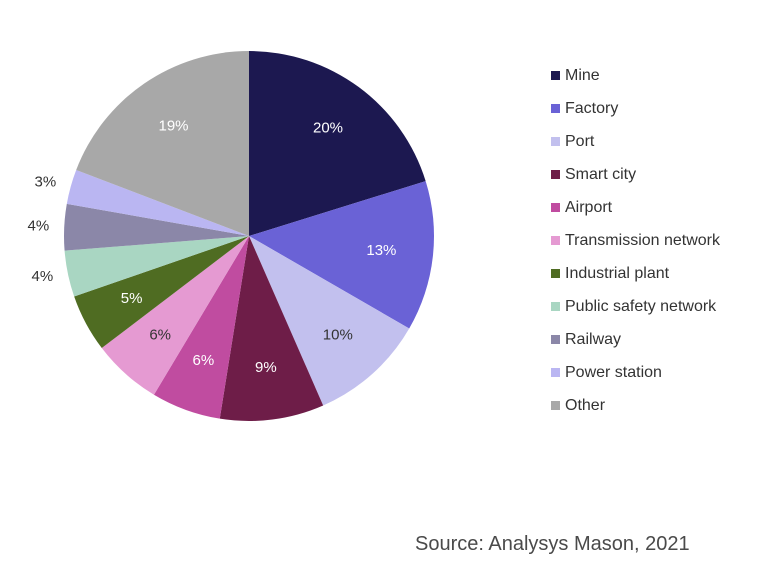 The height and width of the screenshot is (578, 761). What do you see at coordinates (635, 75) in the screenshot?
I see `legend-item-mine: Mine` at bounding box center [635, 75].